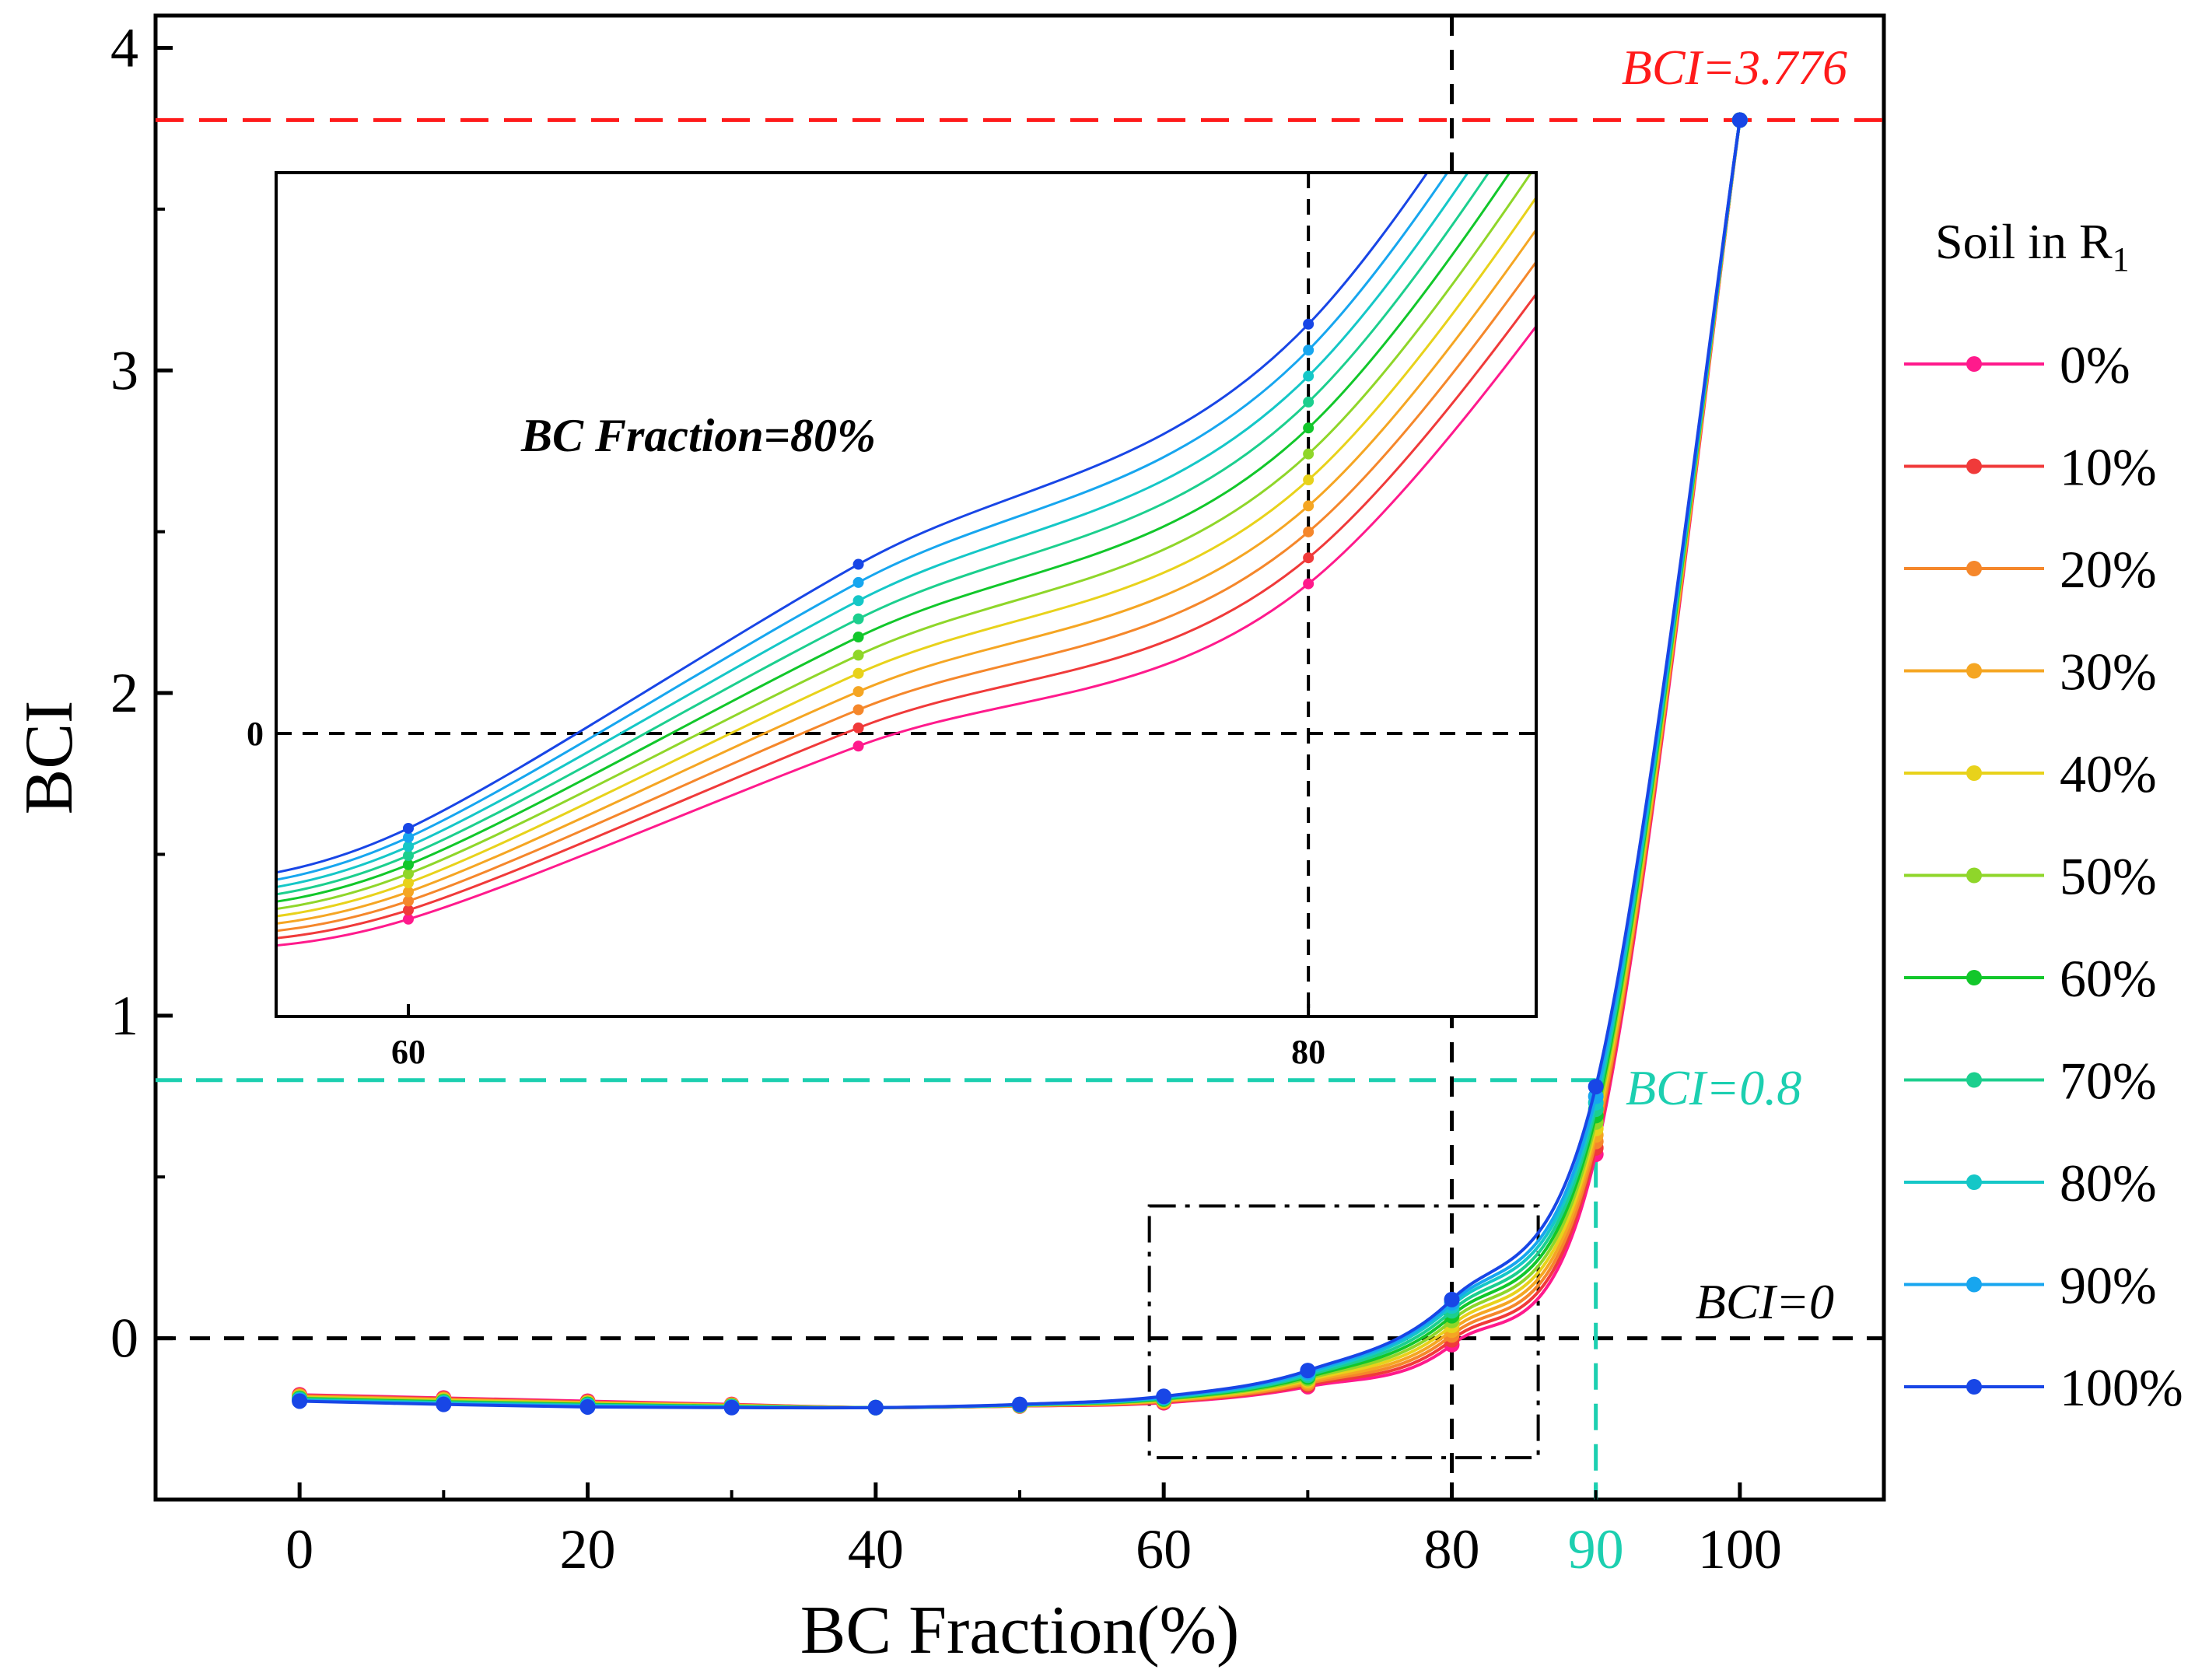  What do you see at coordinates (2121, 259) in the screenshot?
I see `legend-title-subscript: 1` at bounding box center [2121, 259].